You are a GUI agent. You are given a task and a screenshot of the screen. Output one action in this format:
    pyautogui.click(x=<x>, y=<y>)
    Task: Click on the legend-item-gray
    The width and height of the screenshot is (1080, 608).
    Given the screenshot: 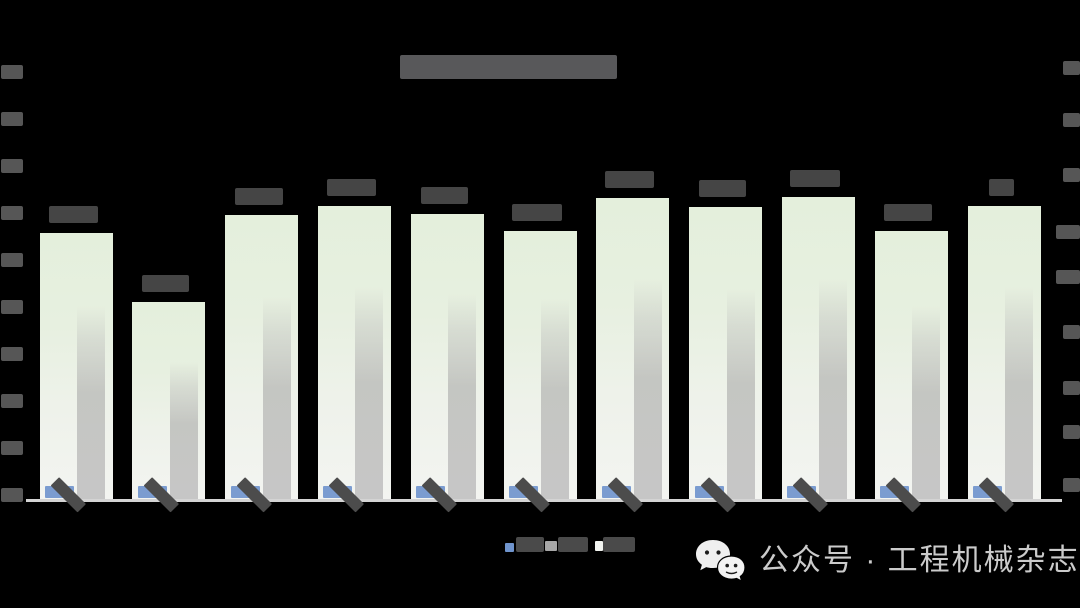 What is the action you would take?
    pyautogui.click(x=566, y=544)
    